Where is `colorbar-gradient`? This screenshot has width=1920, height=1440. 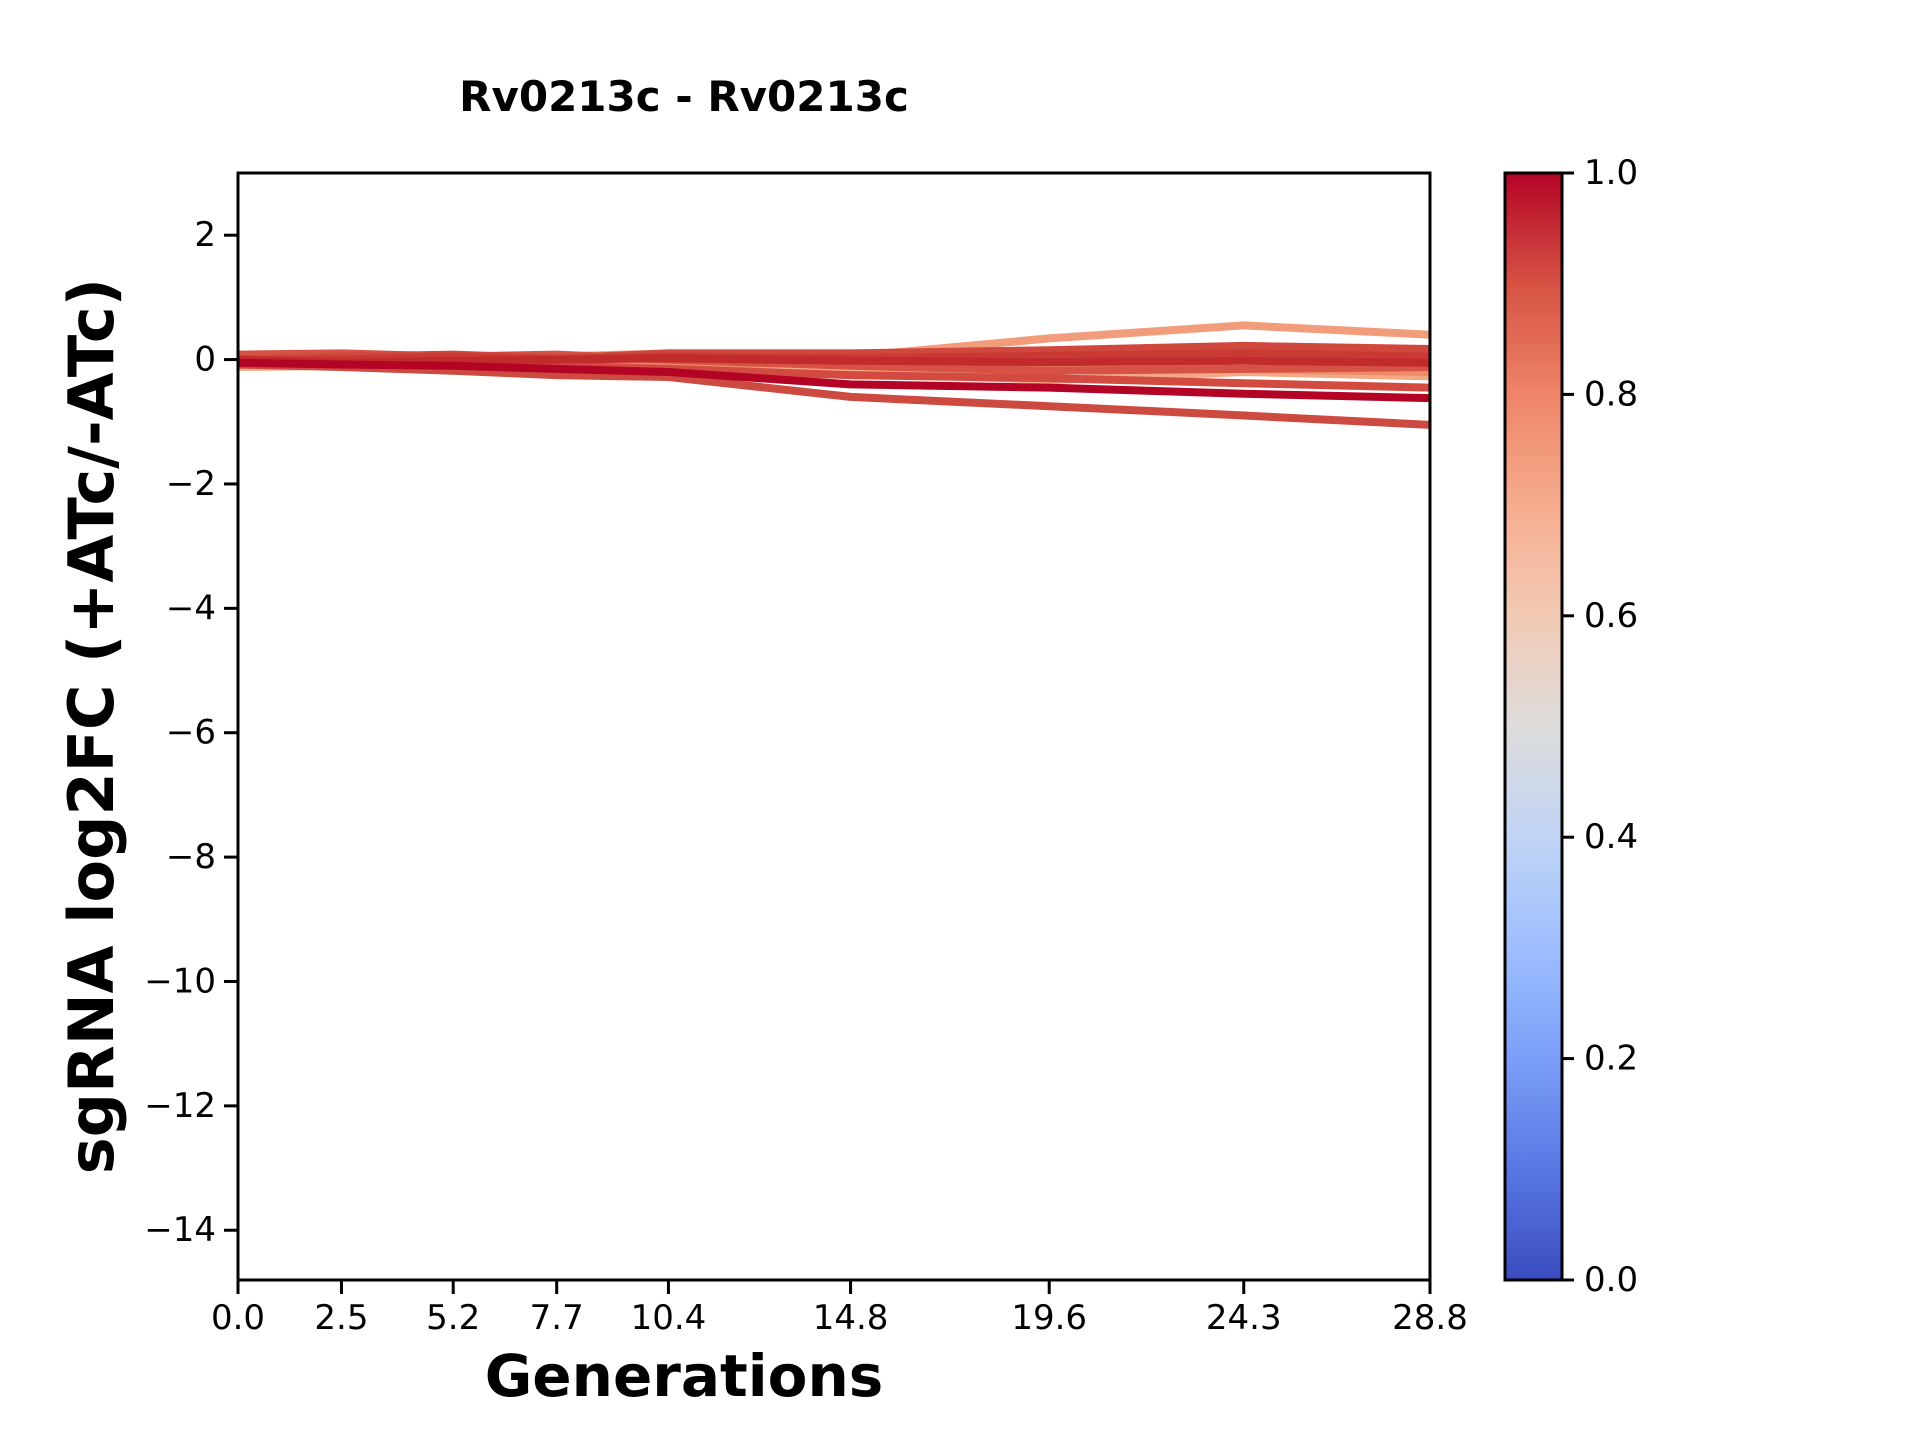
colorbar-gradient is located at coordinates (1533, 726).